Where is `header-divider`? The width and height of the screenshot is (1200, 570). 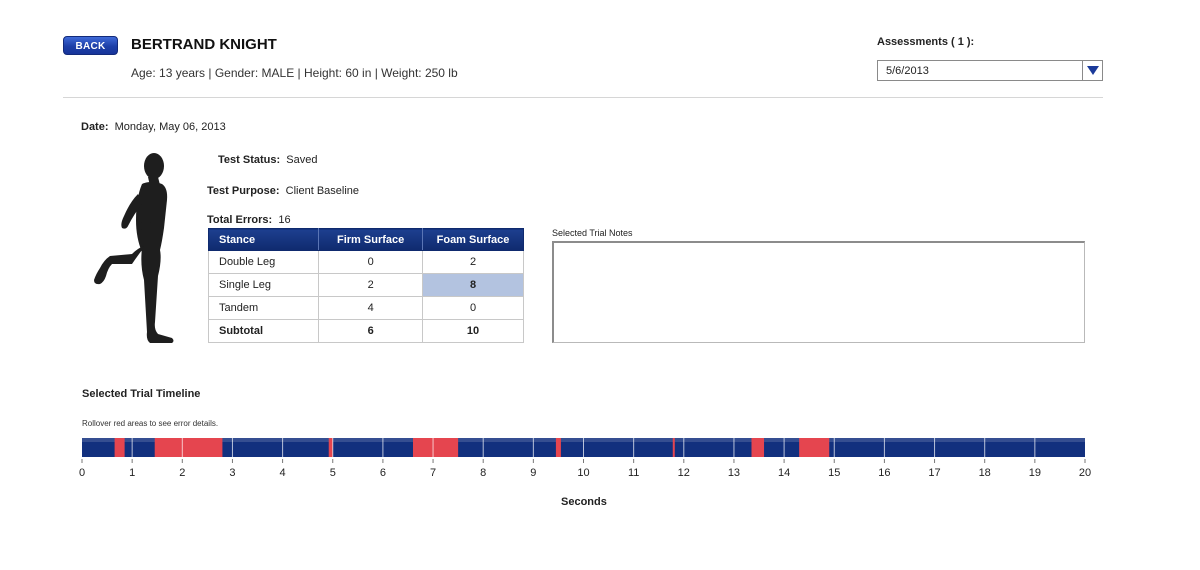
header-divider is located at coordinates (583, 97).